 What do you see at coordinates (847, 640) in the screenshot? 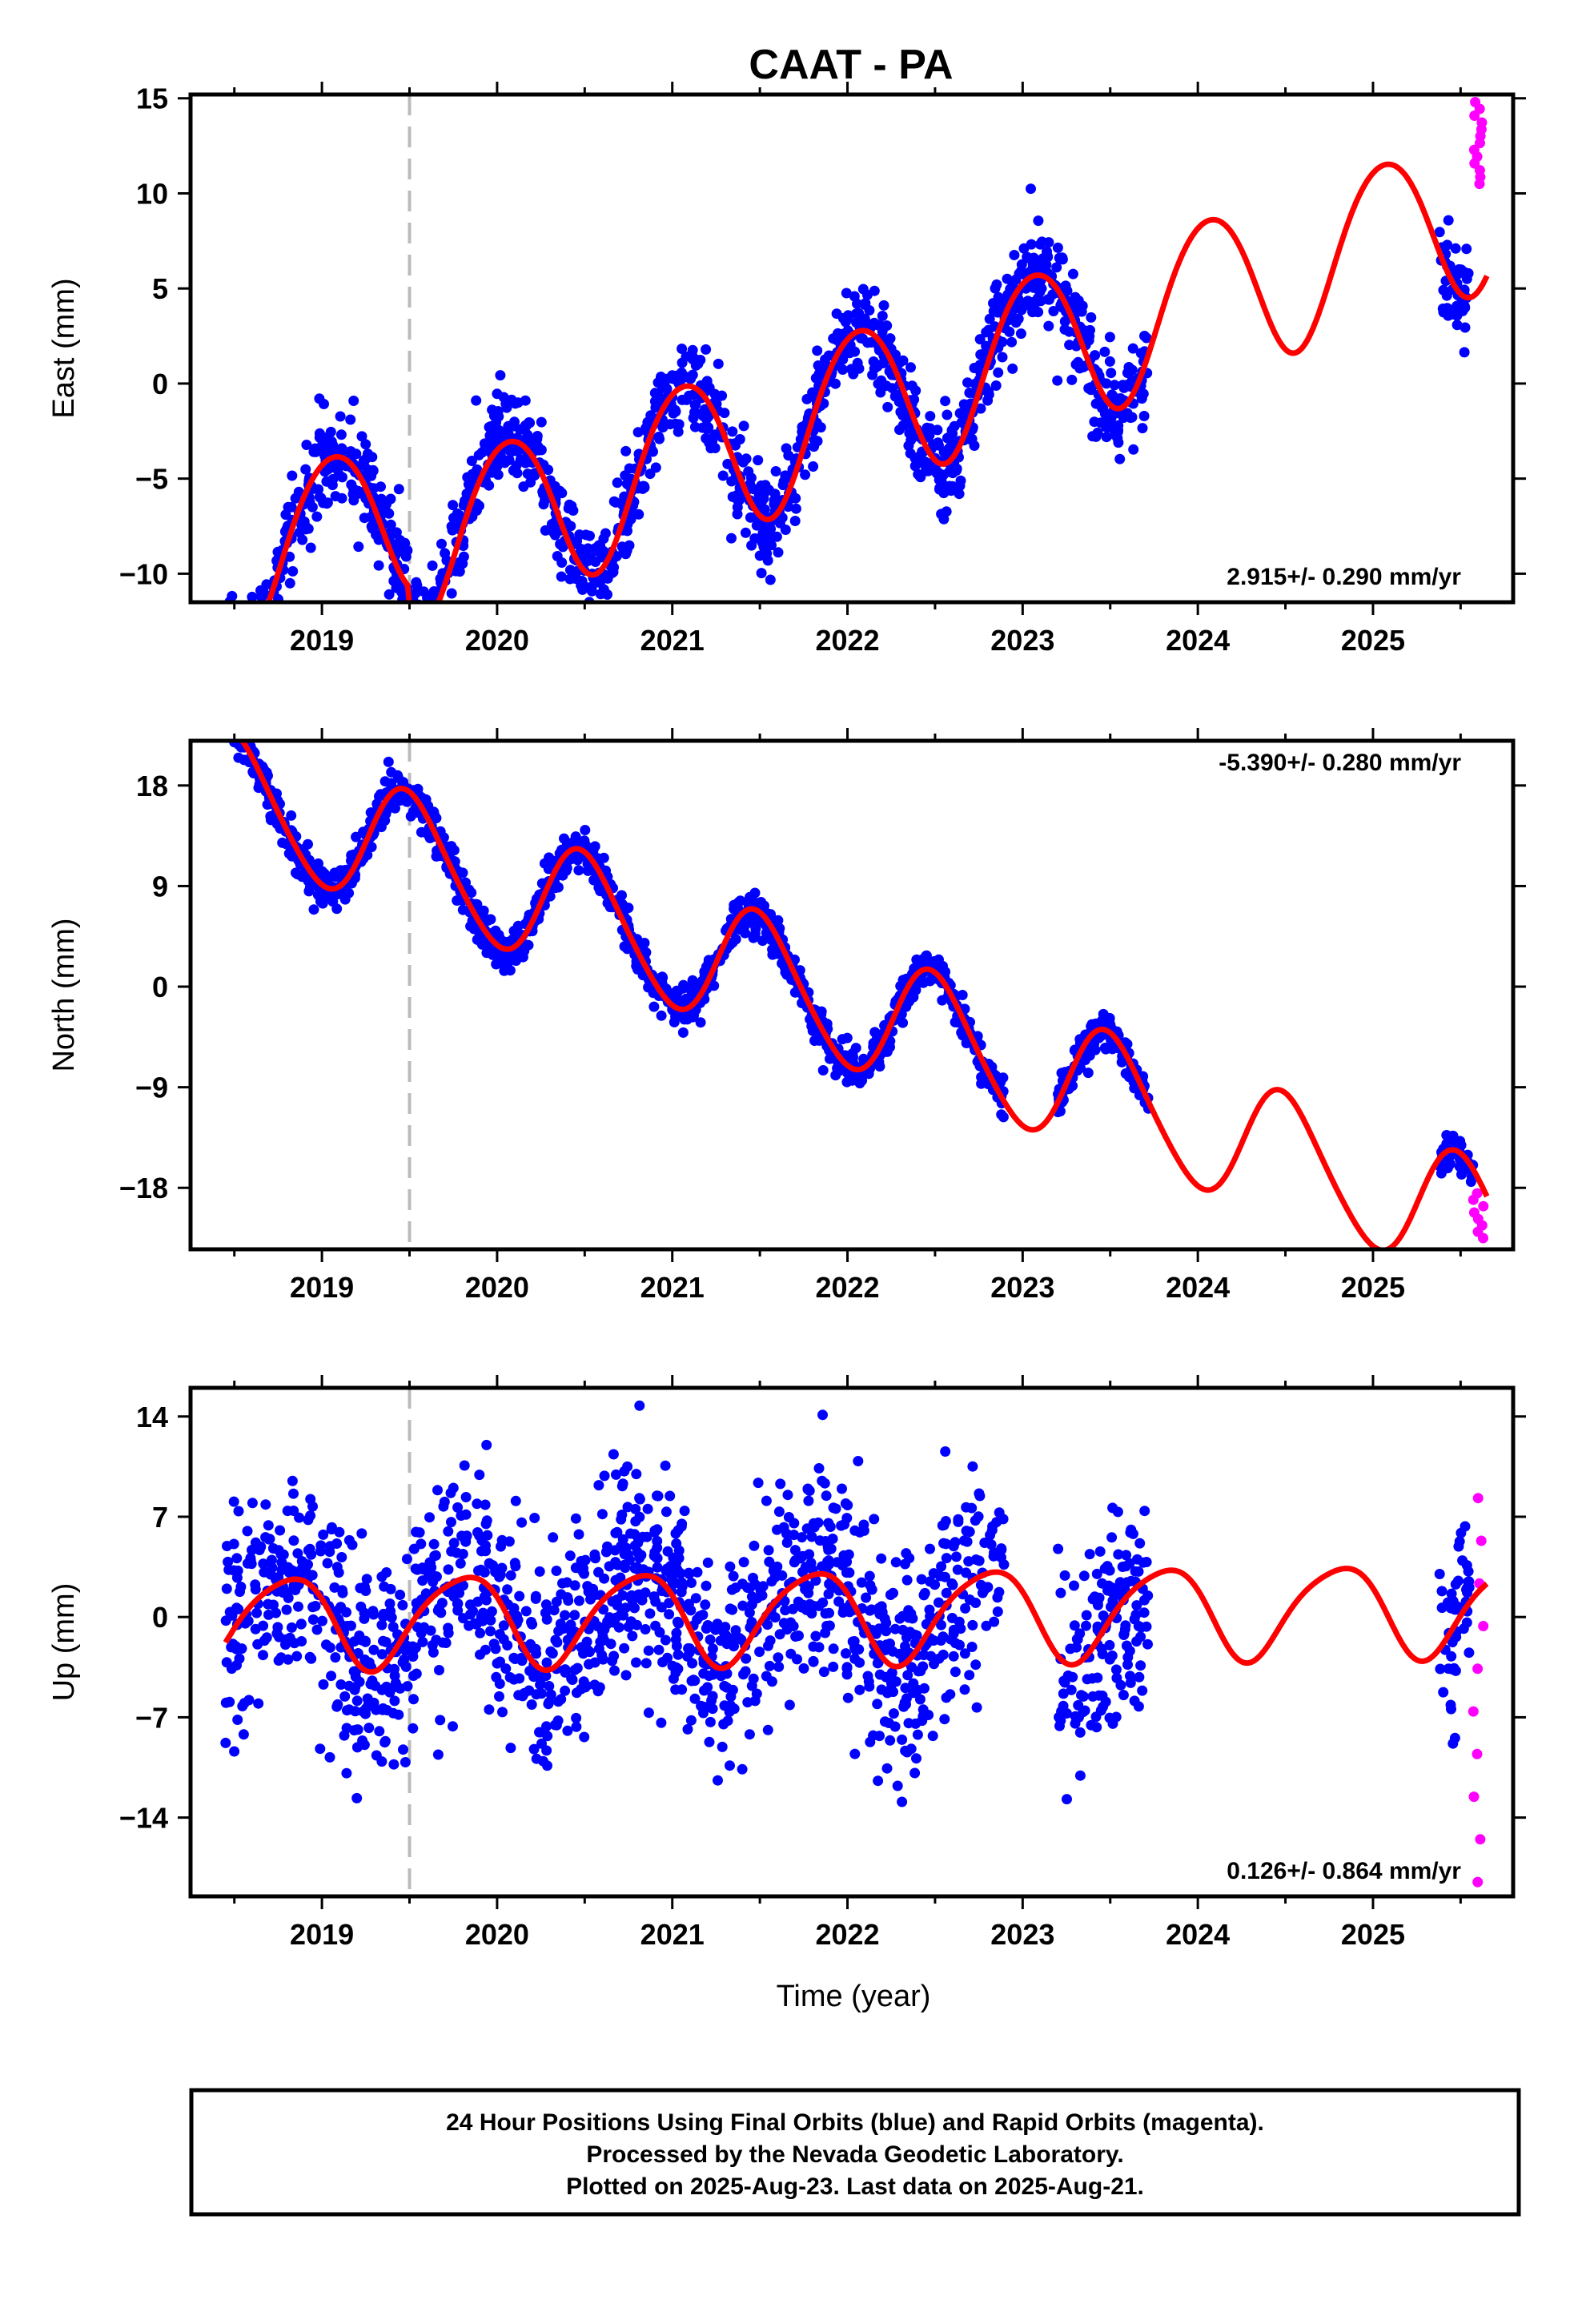
I see `x-tick-label: 2022` at bounding box center [847, 640].